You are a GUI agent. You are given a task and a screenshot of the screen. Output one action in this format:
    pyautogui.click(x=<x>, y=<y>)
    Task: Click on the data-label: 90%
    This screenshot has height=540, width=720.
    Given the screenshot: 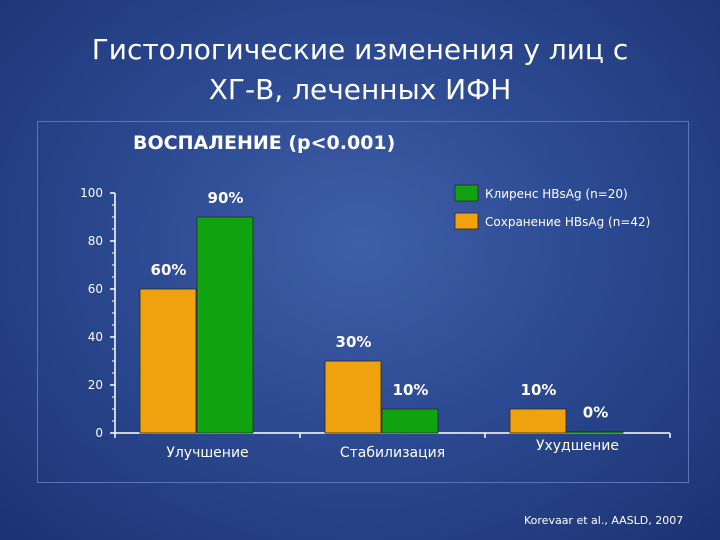 What is the action you would take?
    pyautogui.click(x=226, y=198)
    